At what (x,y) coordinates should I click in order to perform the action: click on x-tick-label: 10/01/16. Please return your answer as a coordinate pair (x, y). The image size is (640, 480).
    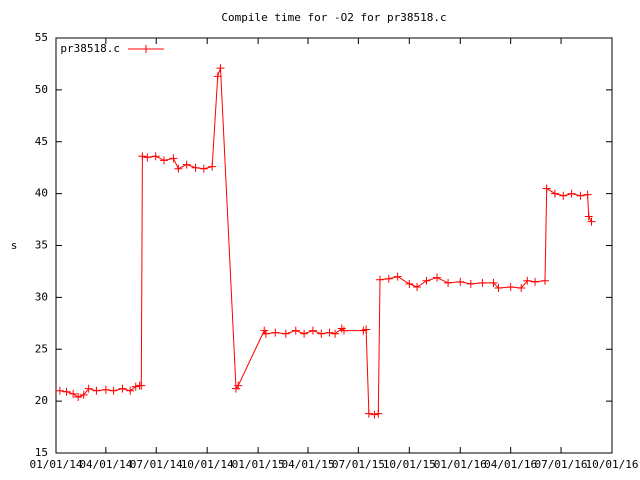
    Looking at the image, I should click on (612, 464).